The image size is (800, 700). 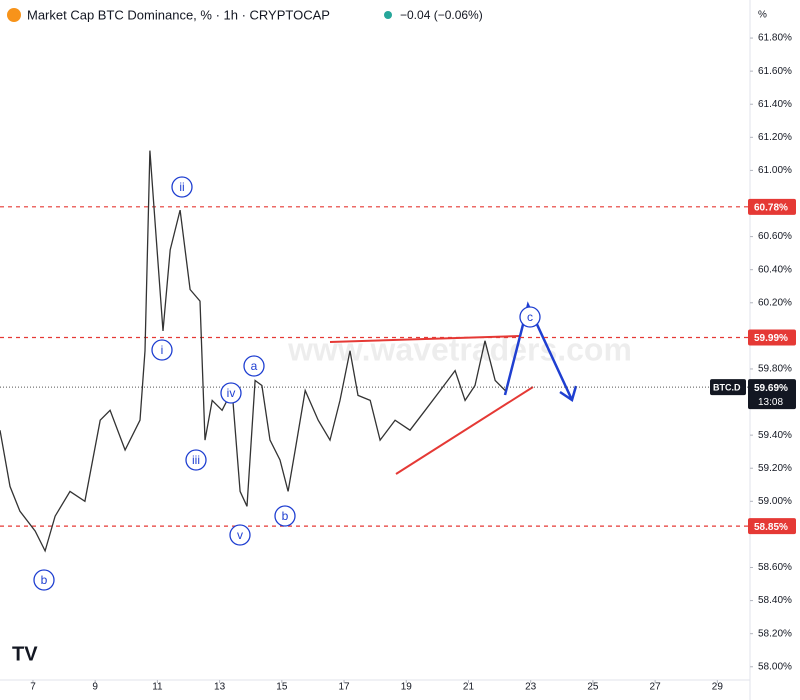 I want to click on y-tick-label: 58.00%, so click(x=775, y=666).